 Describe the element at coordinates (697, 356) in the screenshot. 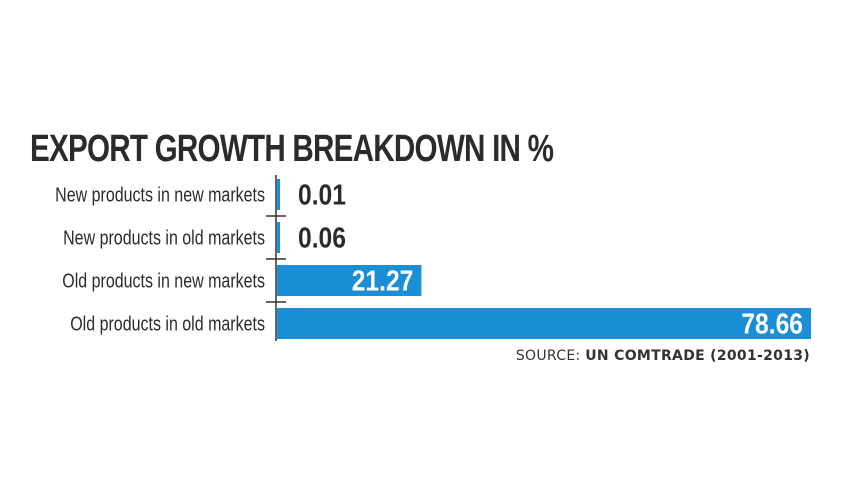

I see `source-name: UN COMTRADE (2001-2013)` at that location.